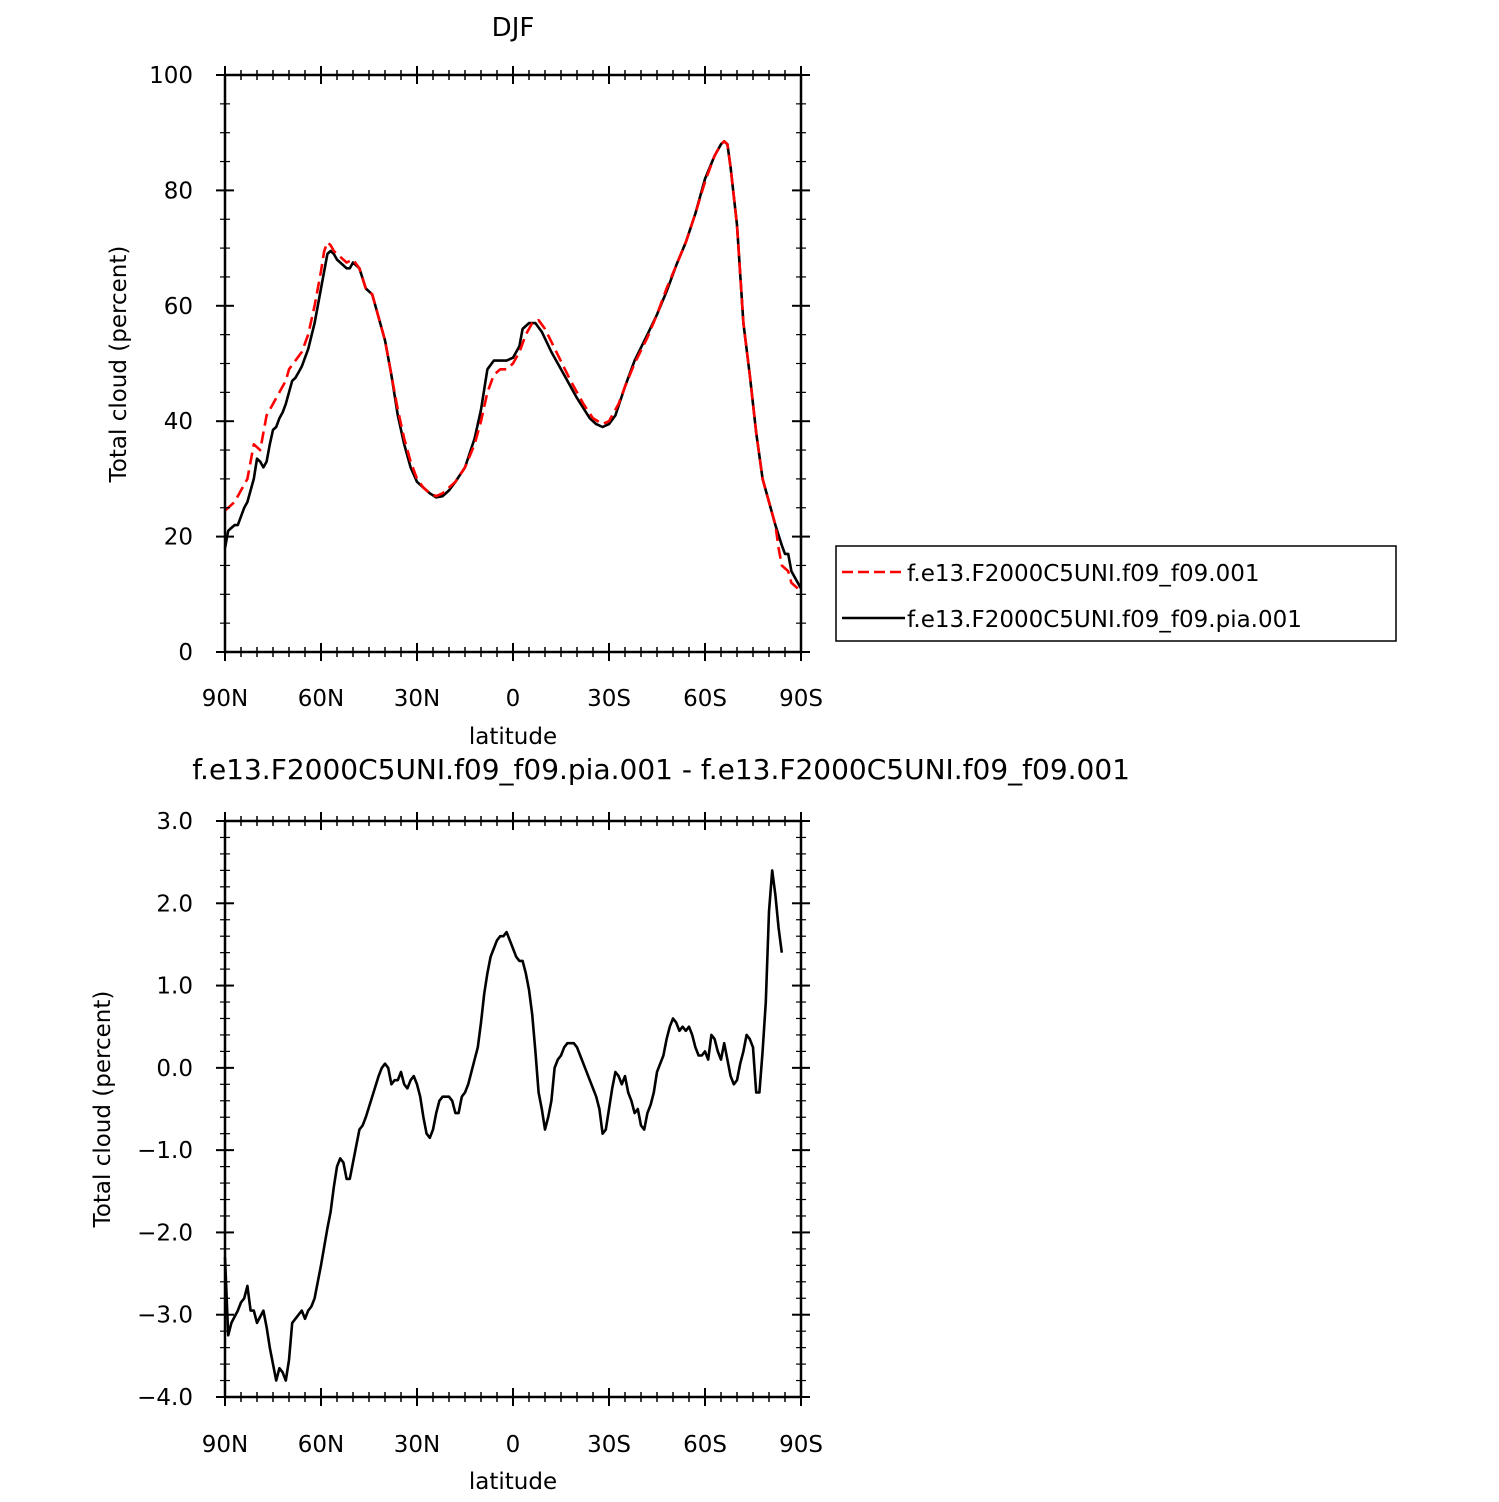 The width and height of the screenshot is (1499, 1502). I want to click on y-tick-label: 1.0, so click(174, 987).